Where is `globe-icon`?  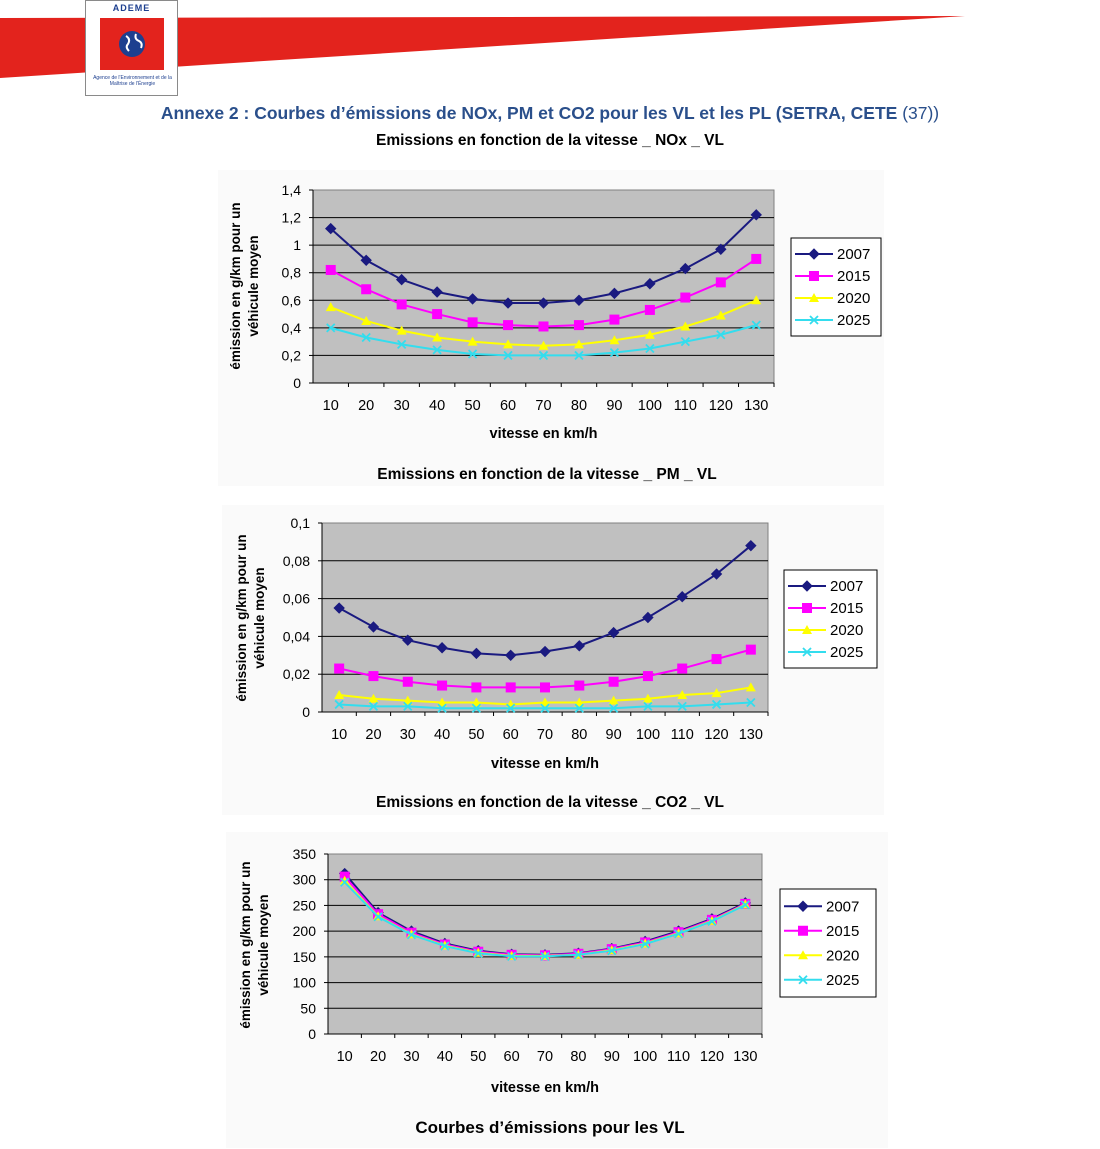
globe-icon is located at coordinates (132, 44).